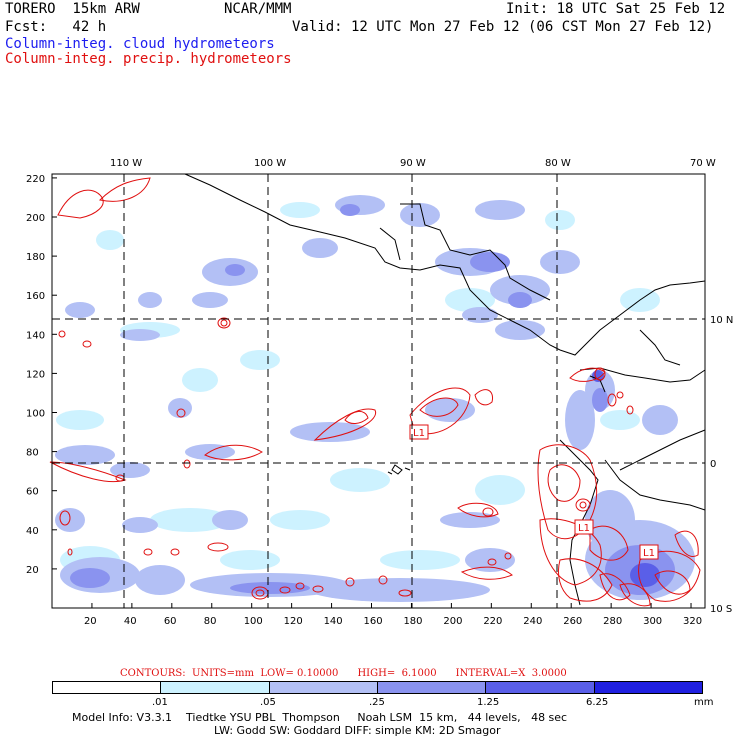  I want to click on lon-label: 90 W, so click(413, 163).